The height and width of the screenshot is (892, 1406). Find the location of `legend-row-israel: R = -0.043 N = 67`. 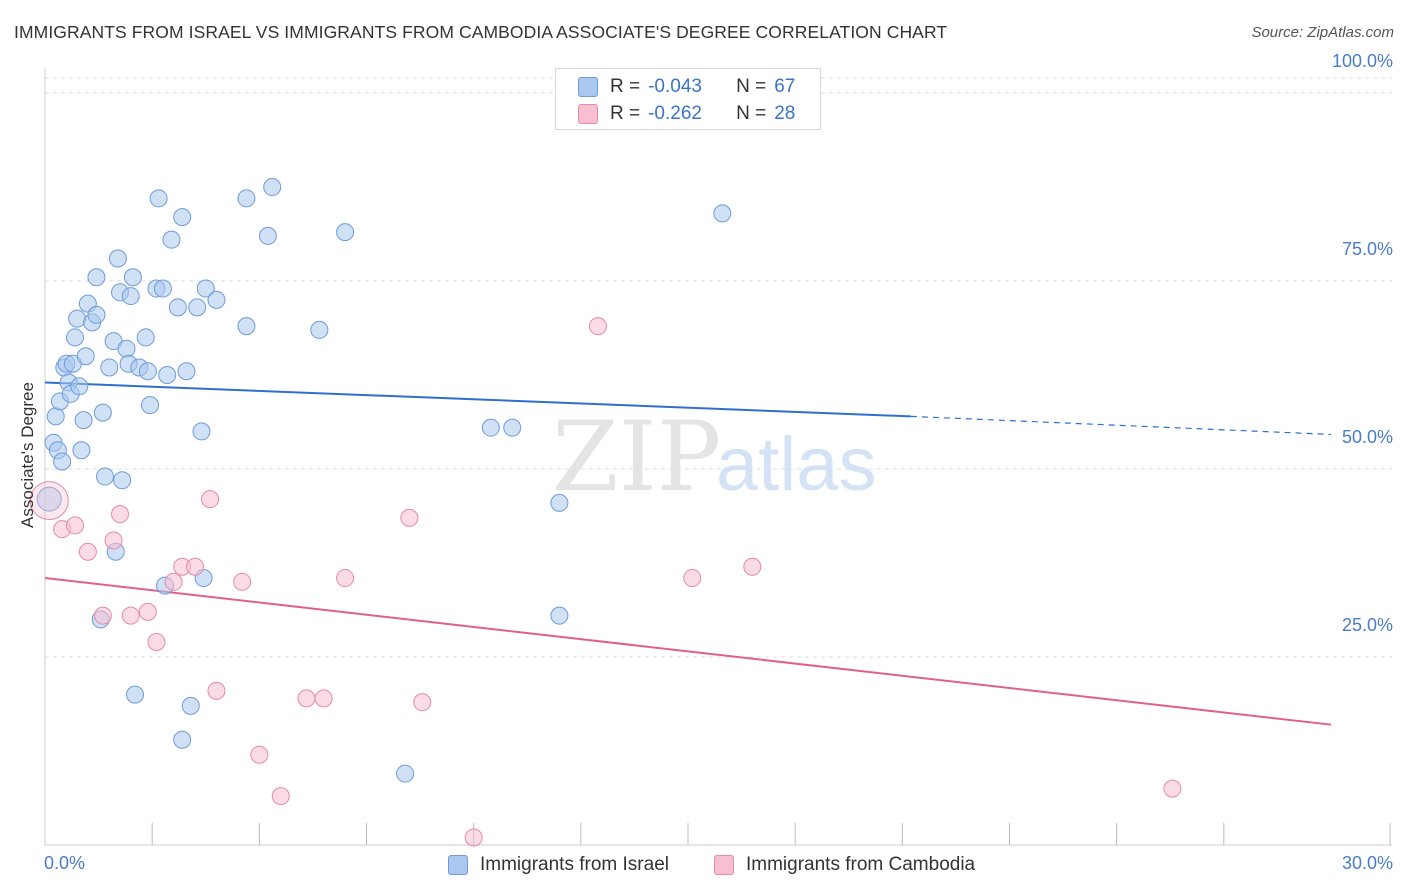

legend-row-israel: R = -0.043 N = 67 is located at coordinates (686, 87).